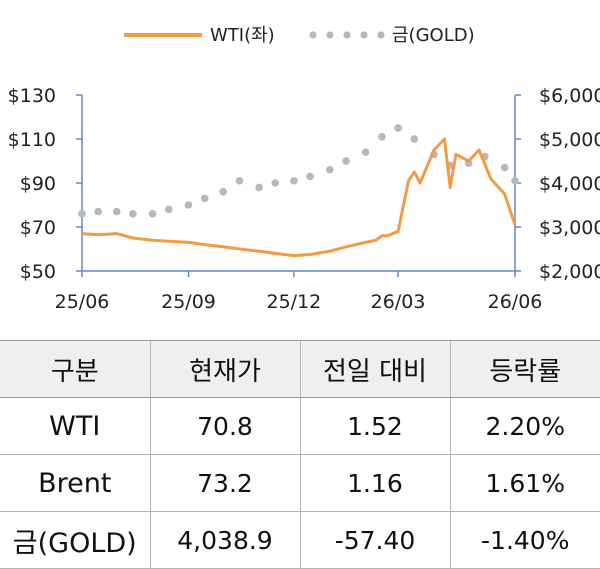  What do you see at coordinates (75, 540) in the screenshot?
I see `row-name: 금(GOLD)` at bounding box center [75, 540].